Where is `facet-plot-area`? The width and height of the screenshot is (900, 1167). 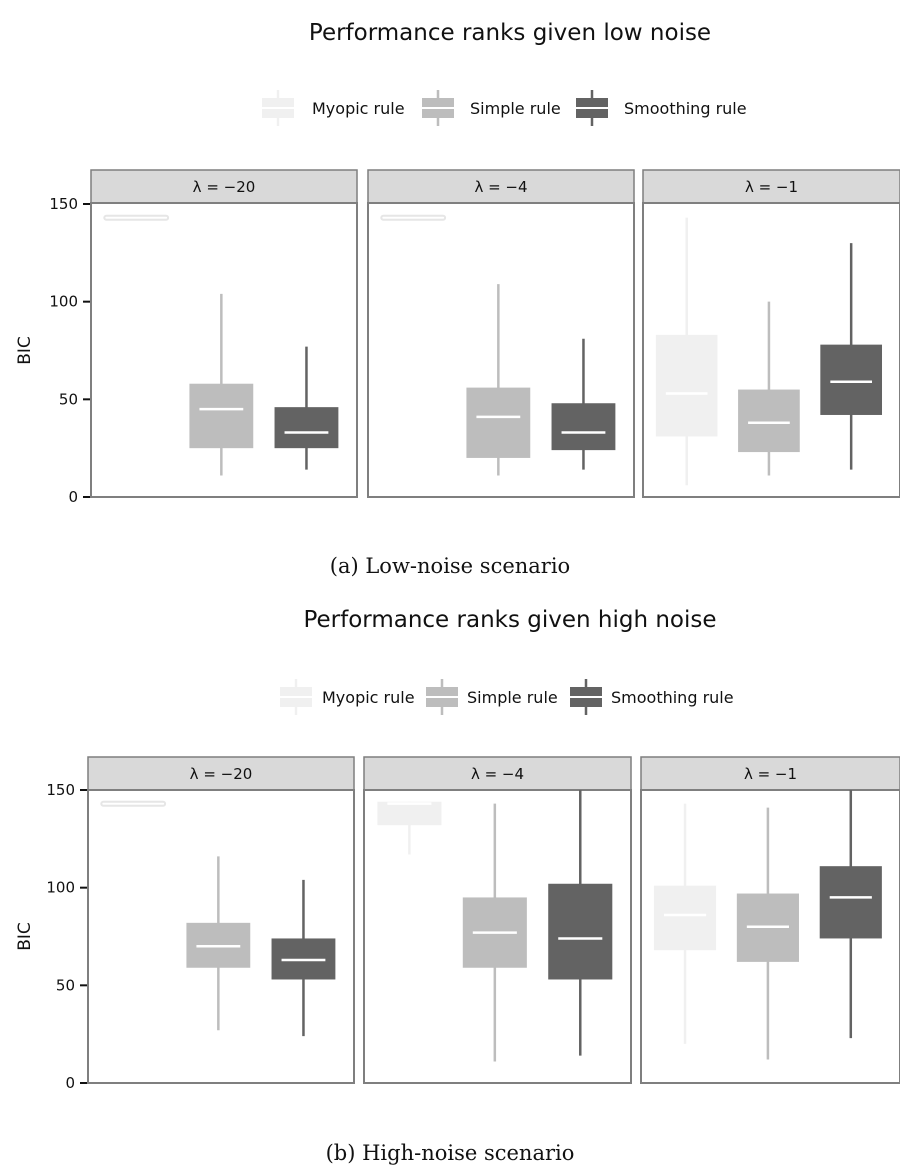
facet-plot-area is located at coordinates (224, 350).